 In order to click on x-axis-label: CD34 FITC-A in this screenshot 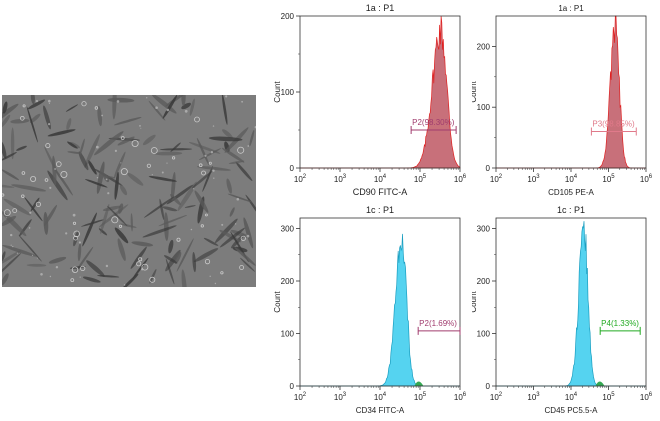, I will do `click(380, 410)`.